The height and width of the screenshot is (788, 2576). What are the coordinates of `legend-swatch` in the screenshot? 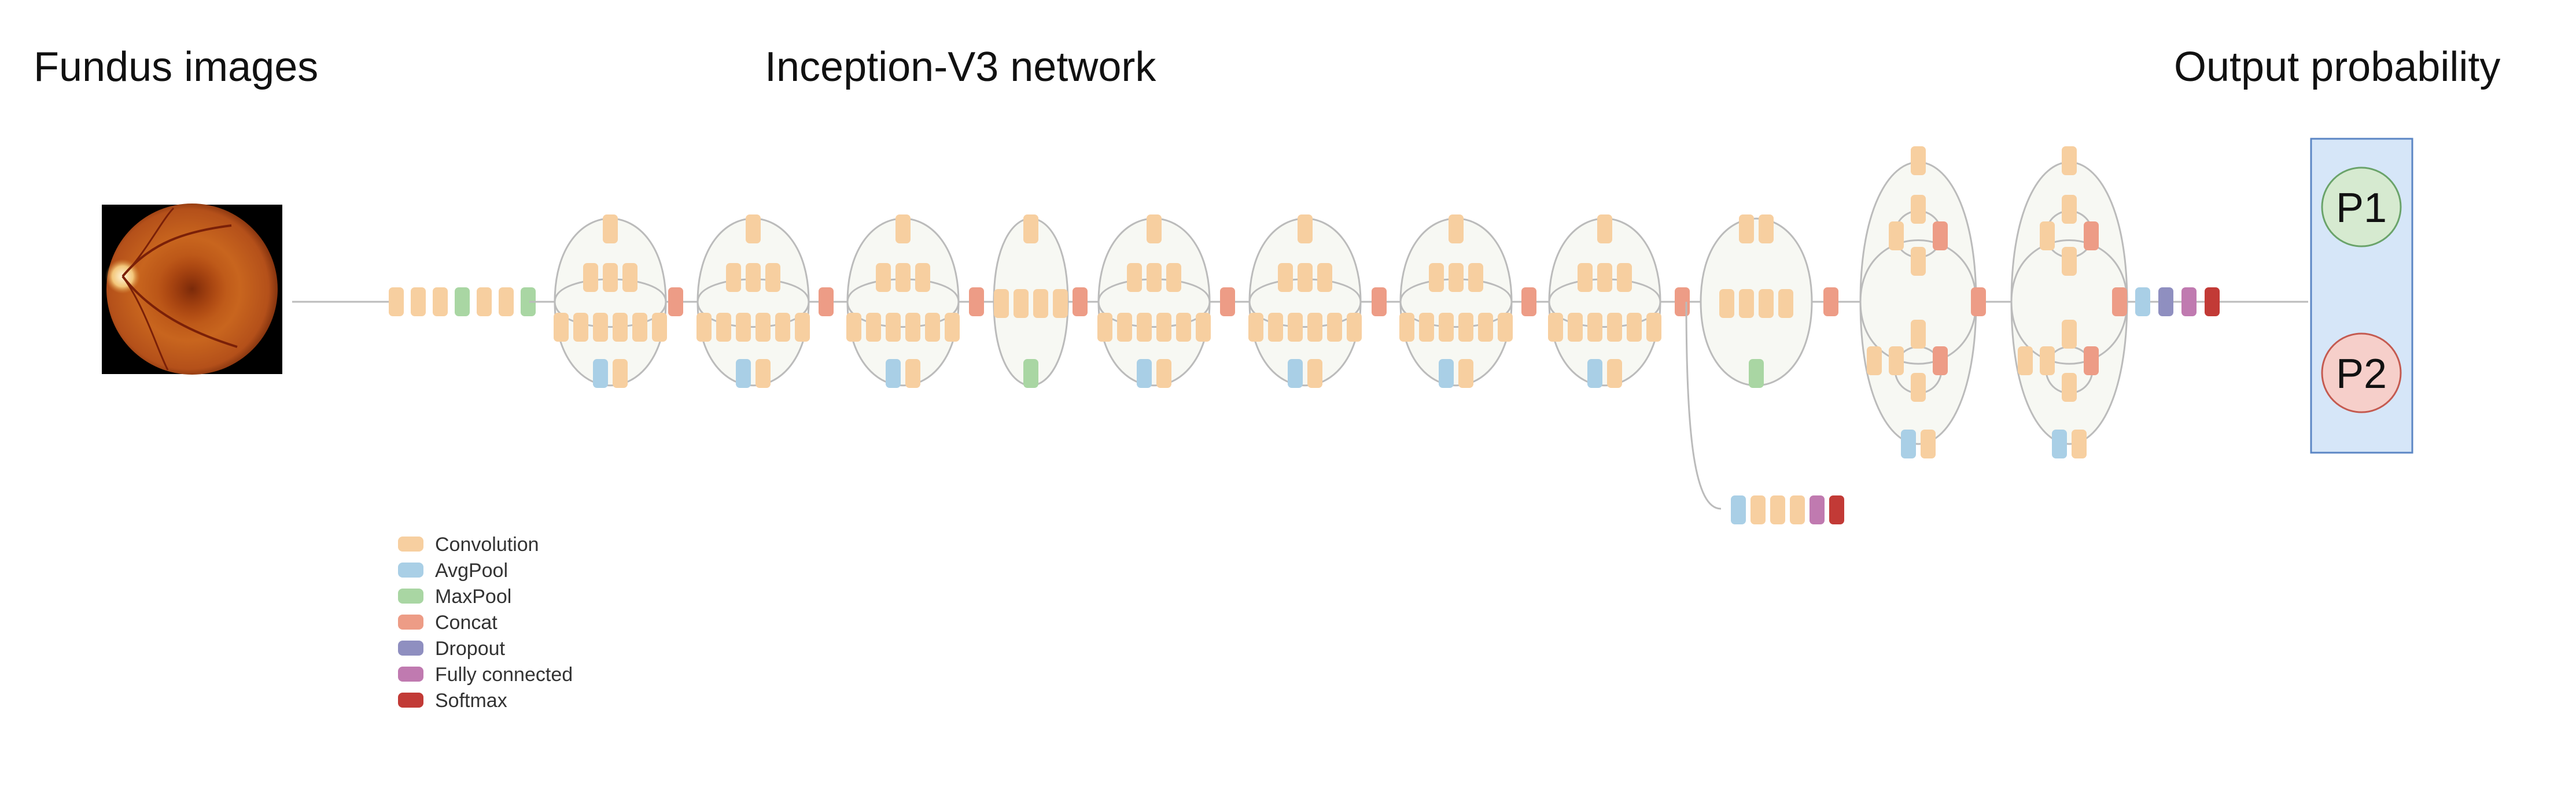 It's located at (410, 674).